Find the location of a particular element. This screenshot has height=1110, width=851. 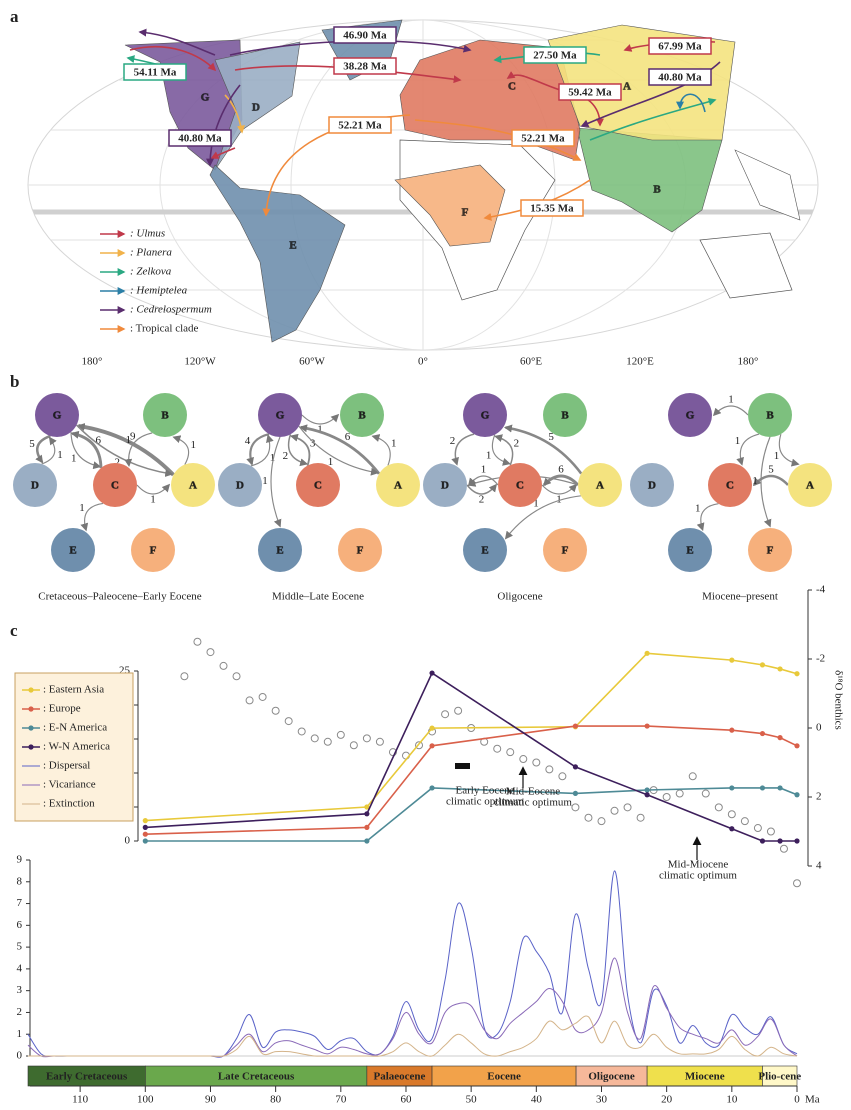

network-title: Miocene–present is located at coordinates (740, 597).